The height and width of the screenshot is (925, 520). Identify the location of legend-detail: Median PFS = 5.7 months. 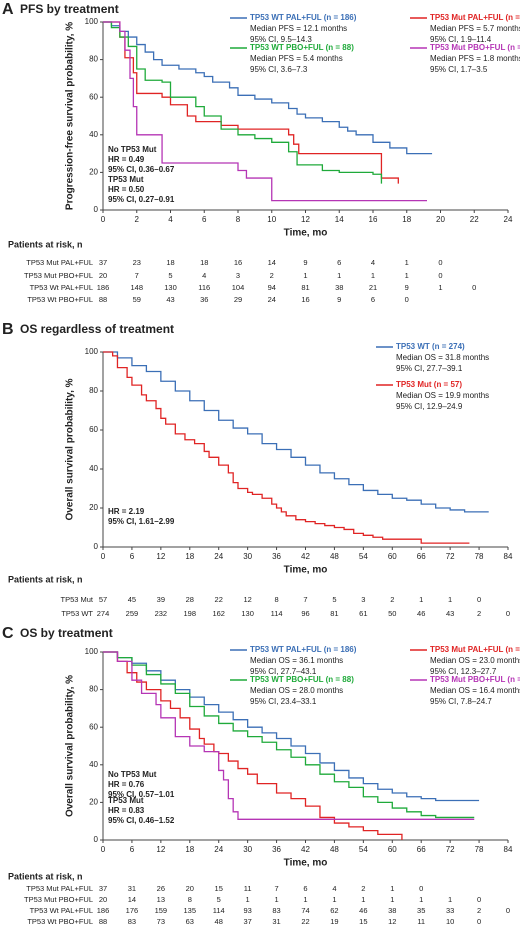
(475, 28).